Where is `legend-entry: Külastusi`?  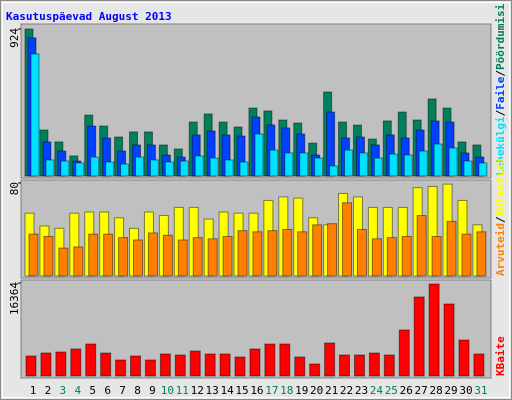 legend-entry: Külastusi is located at coordinates (500, 186).